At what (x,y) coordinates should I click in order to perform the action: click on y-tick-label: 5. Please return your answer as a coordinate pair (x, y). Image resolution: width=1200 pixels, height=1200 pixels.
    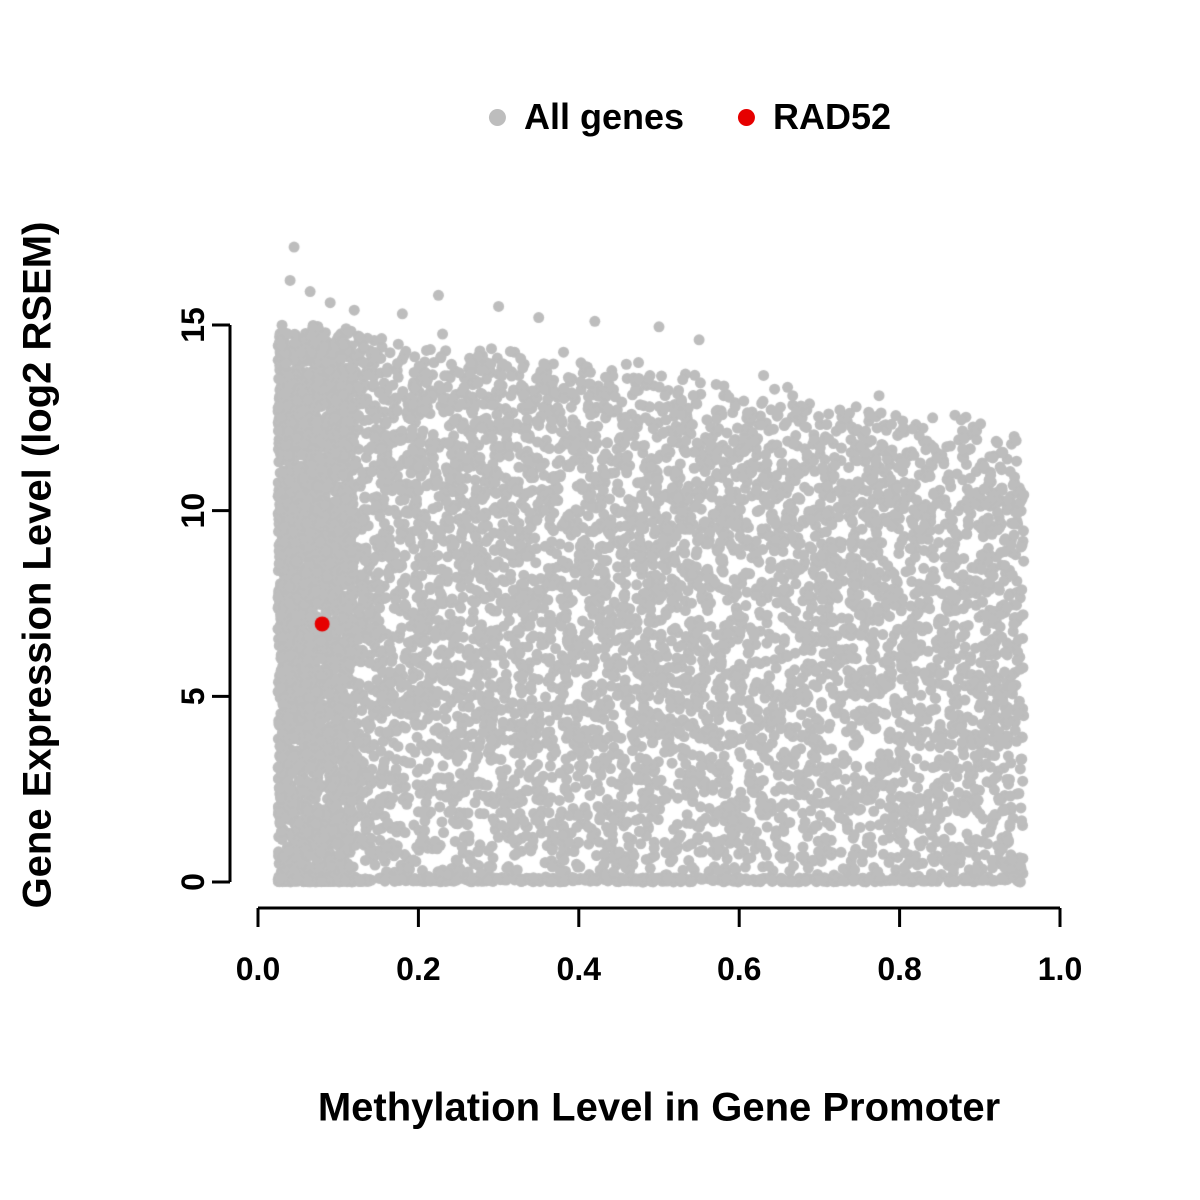
    Looking at the image, I should click on (193, 696).